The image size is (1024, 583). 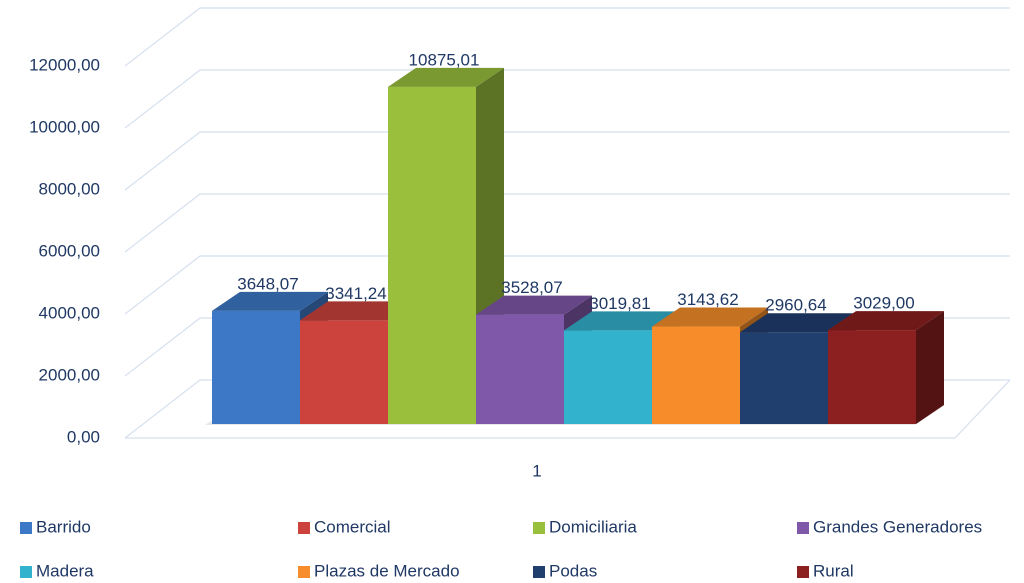 I want to click on y-tick-label: 0,00, so click(x=83, y=436).